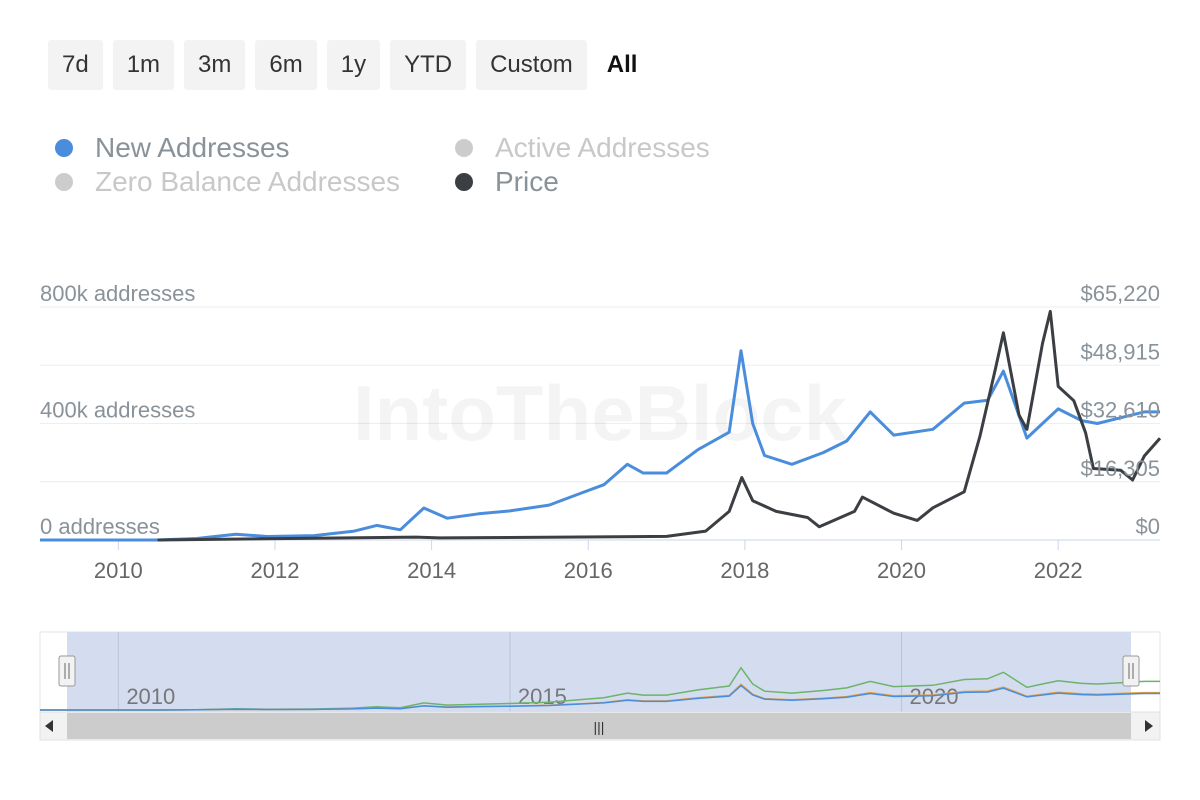 This screenshot has width=1200, height=800. What do you see at coordinates (1120, 468) in the screenshot?
I see `y-right-tick-label: $16,305` at bounding box center [1120, 468].